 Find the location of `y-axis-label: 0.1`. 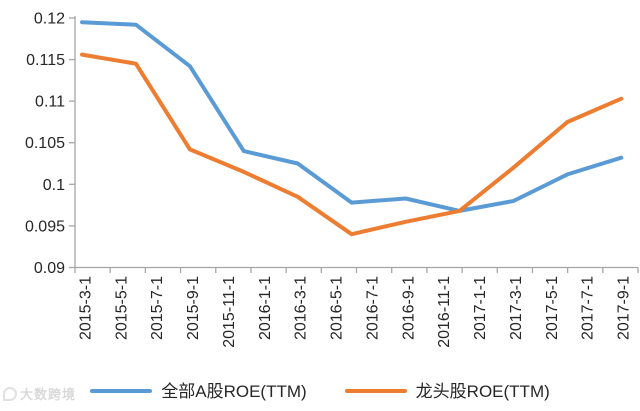

y-axis-label: 0.1 is located at coordinates (54, 185).